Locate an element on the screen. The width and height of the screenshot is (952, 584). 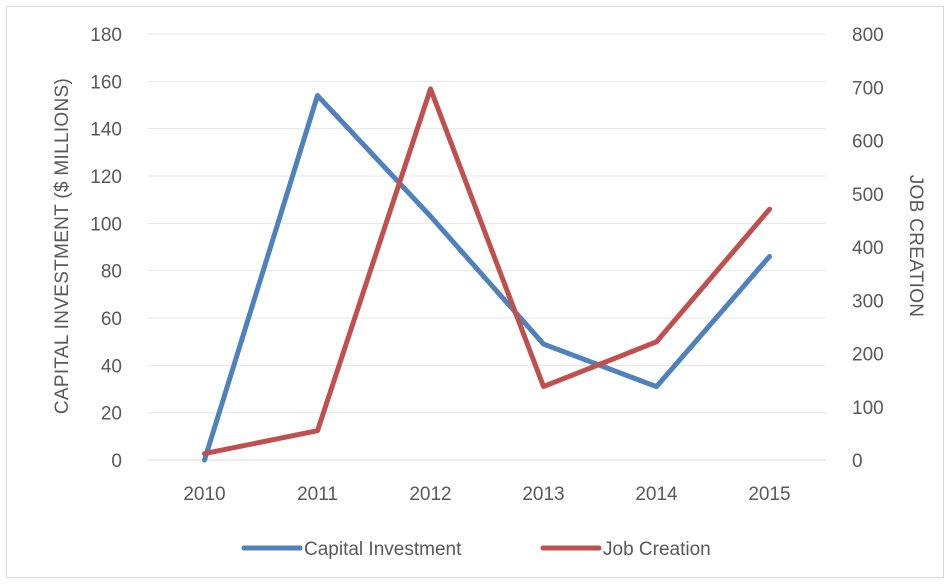
left-tick-label: 80 is located at coordinates (111, 272).